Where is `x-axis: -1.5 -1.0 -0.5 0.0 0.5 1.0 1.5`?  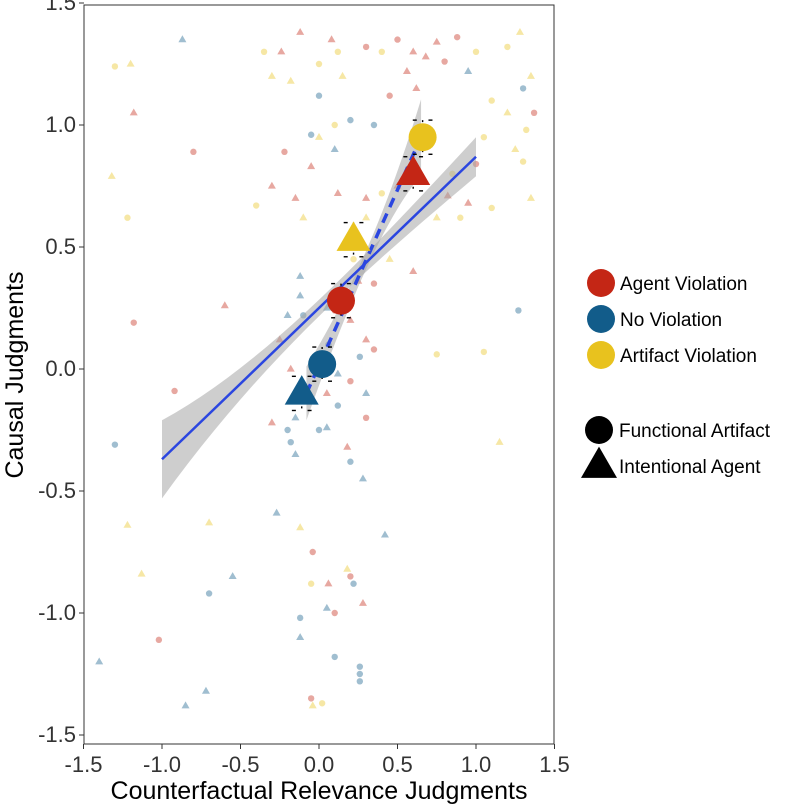 x-axis: -1.5 -1.0 -0.5 0.0 0.5 1.0 1.5 is located at coordinates (317, 760).